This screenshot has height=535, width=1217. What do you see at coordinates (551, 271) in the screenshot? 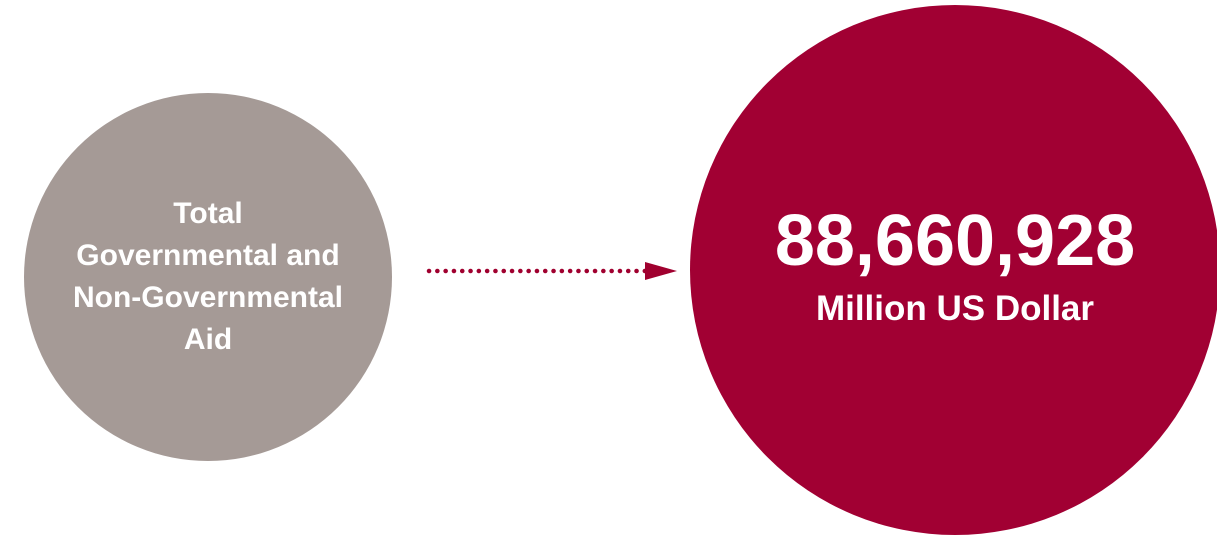
I see `dotted-arrow-icon` at bounding box center [551, 271].